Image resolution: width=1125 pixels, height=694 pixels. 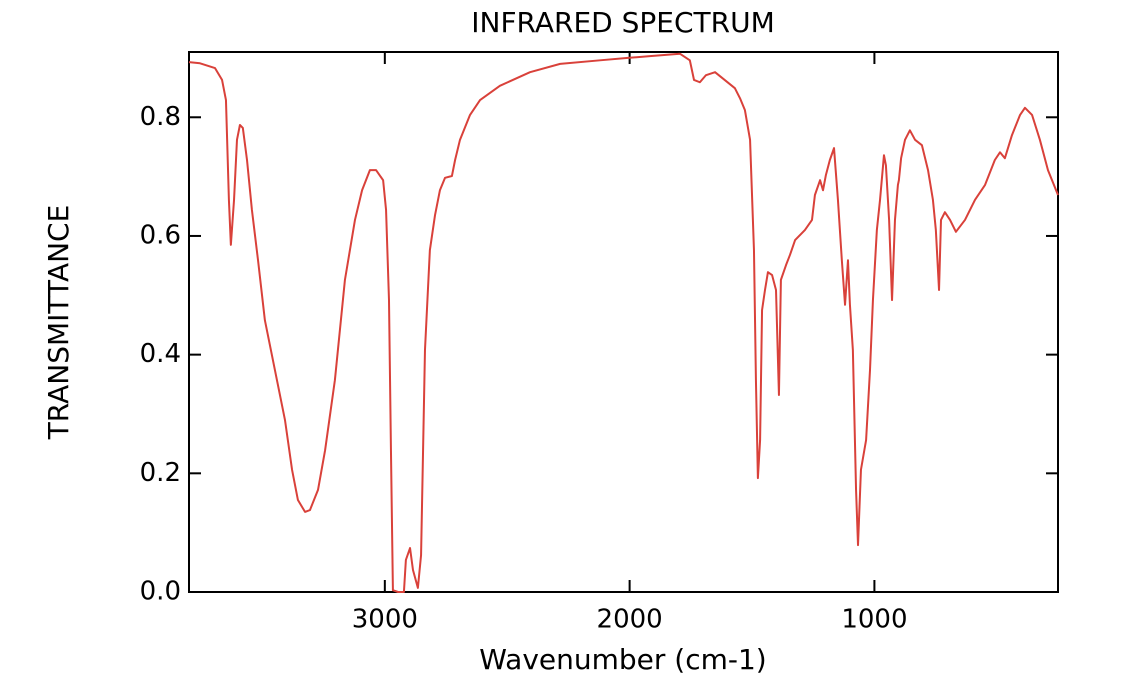 I want to click on y-tick-label: 0.4, so click(x=160, y=354).